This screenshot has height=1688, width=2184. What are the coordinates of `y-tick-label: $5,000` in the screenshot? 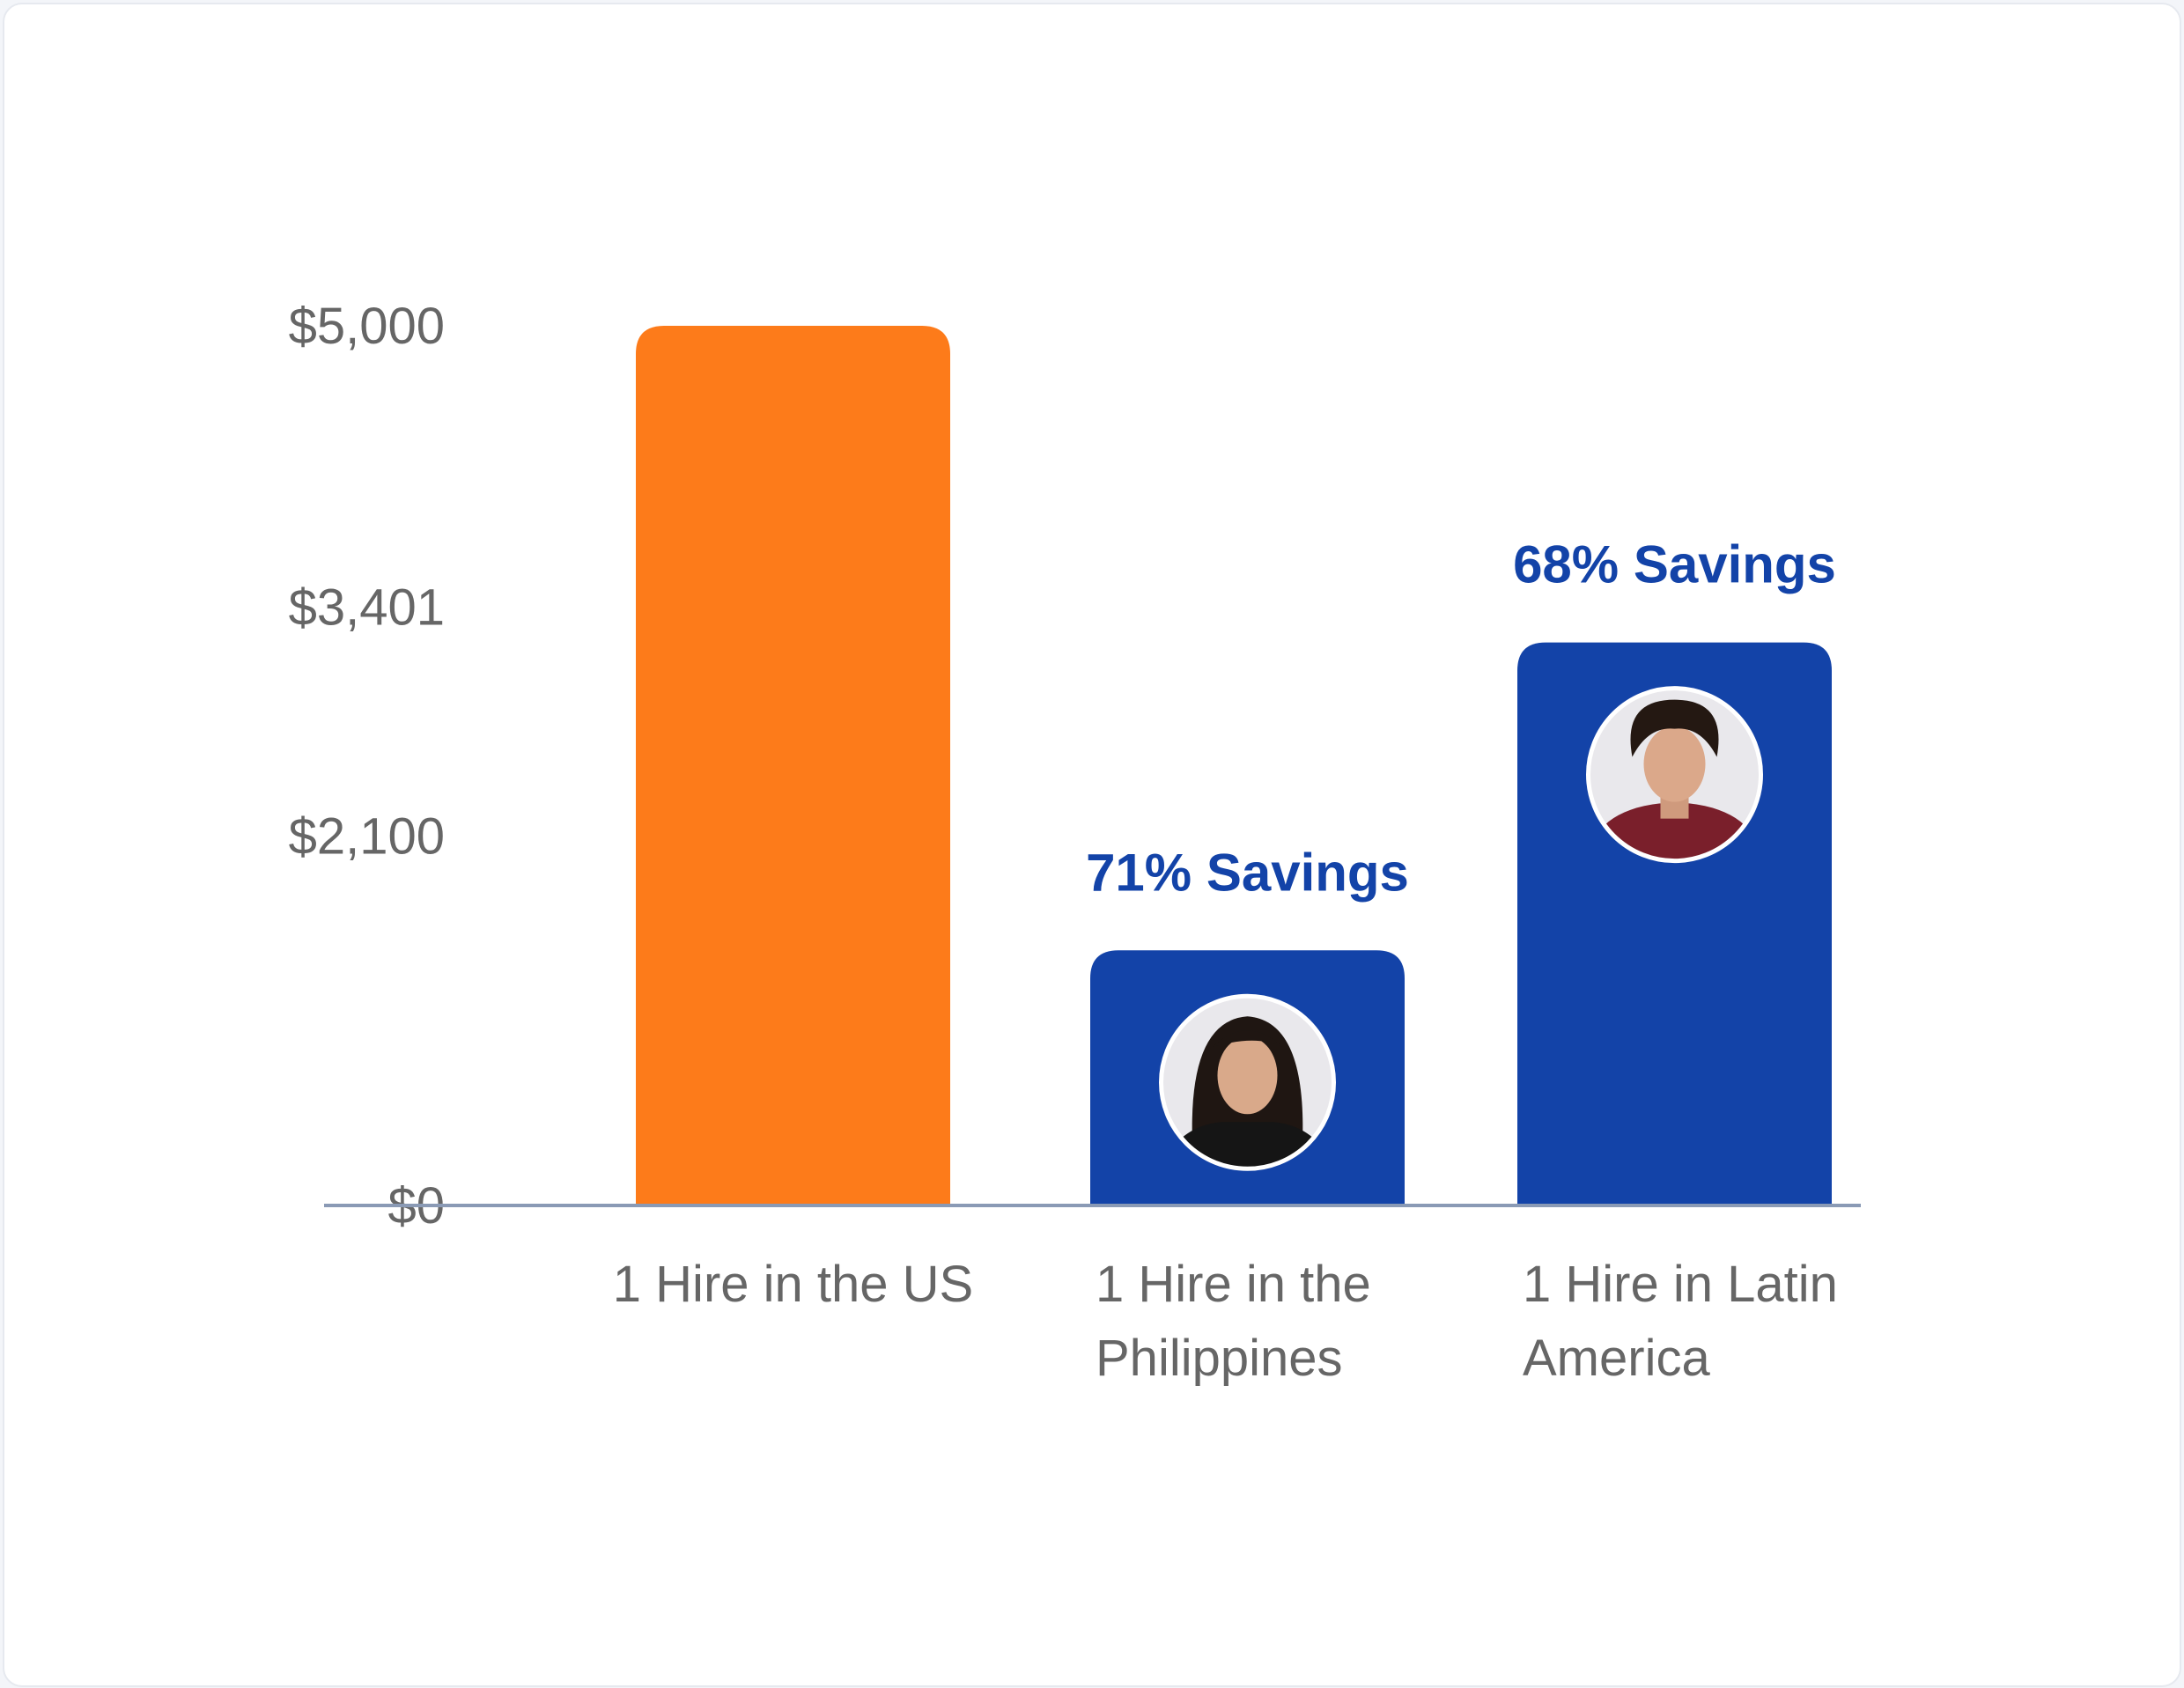 It's located at (367, 326).